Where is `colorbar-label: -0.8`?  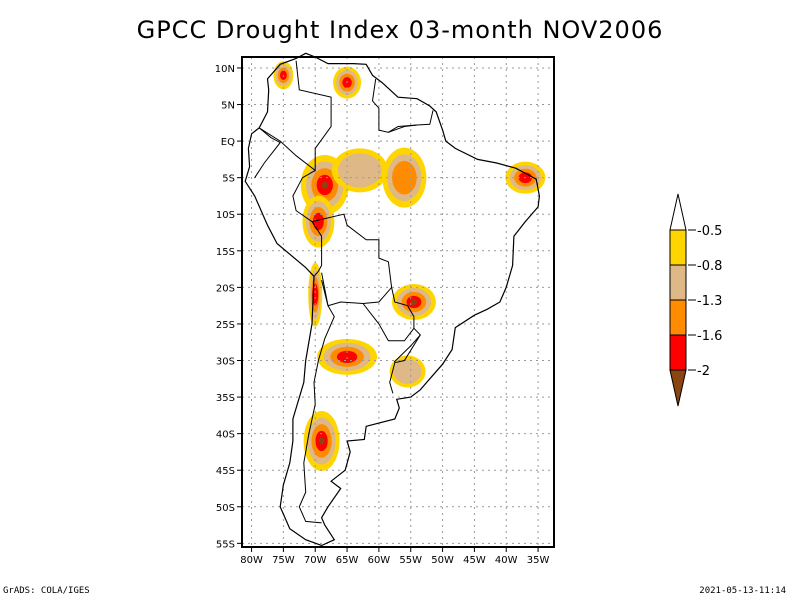
colorbar-label: -0.8 is located at coordinates (709, 266).